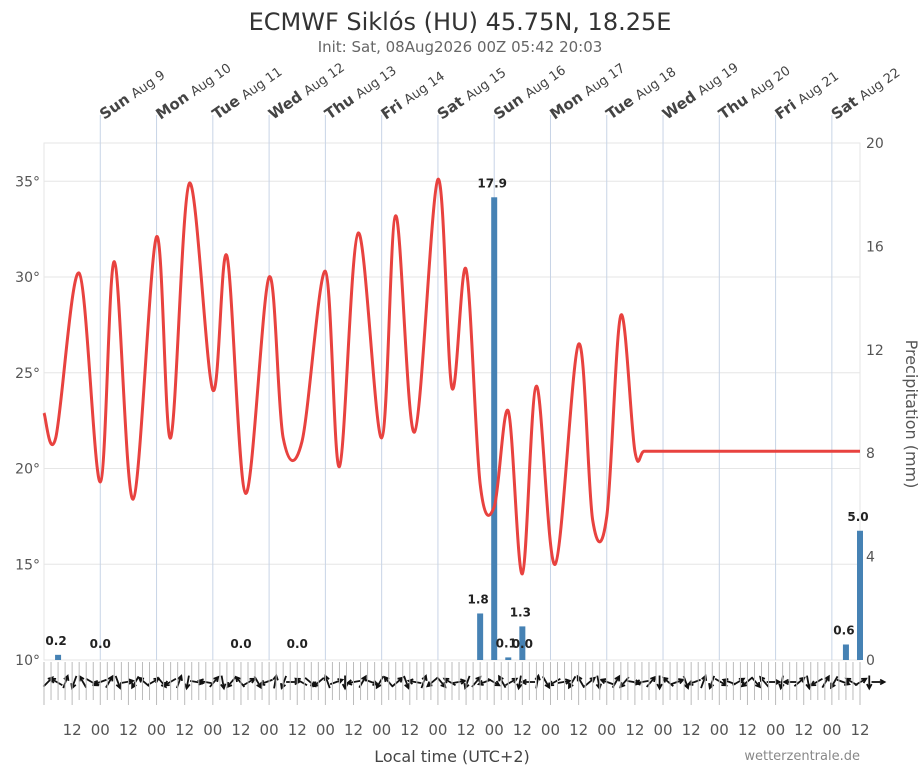  I want to click on temperature-tick-label: 35°, so click(27, 182).